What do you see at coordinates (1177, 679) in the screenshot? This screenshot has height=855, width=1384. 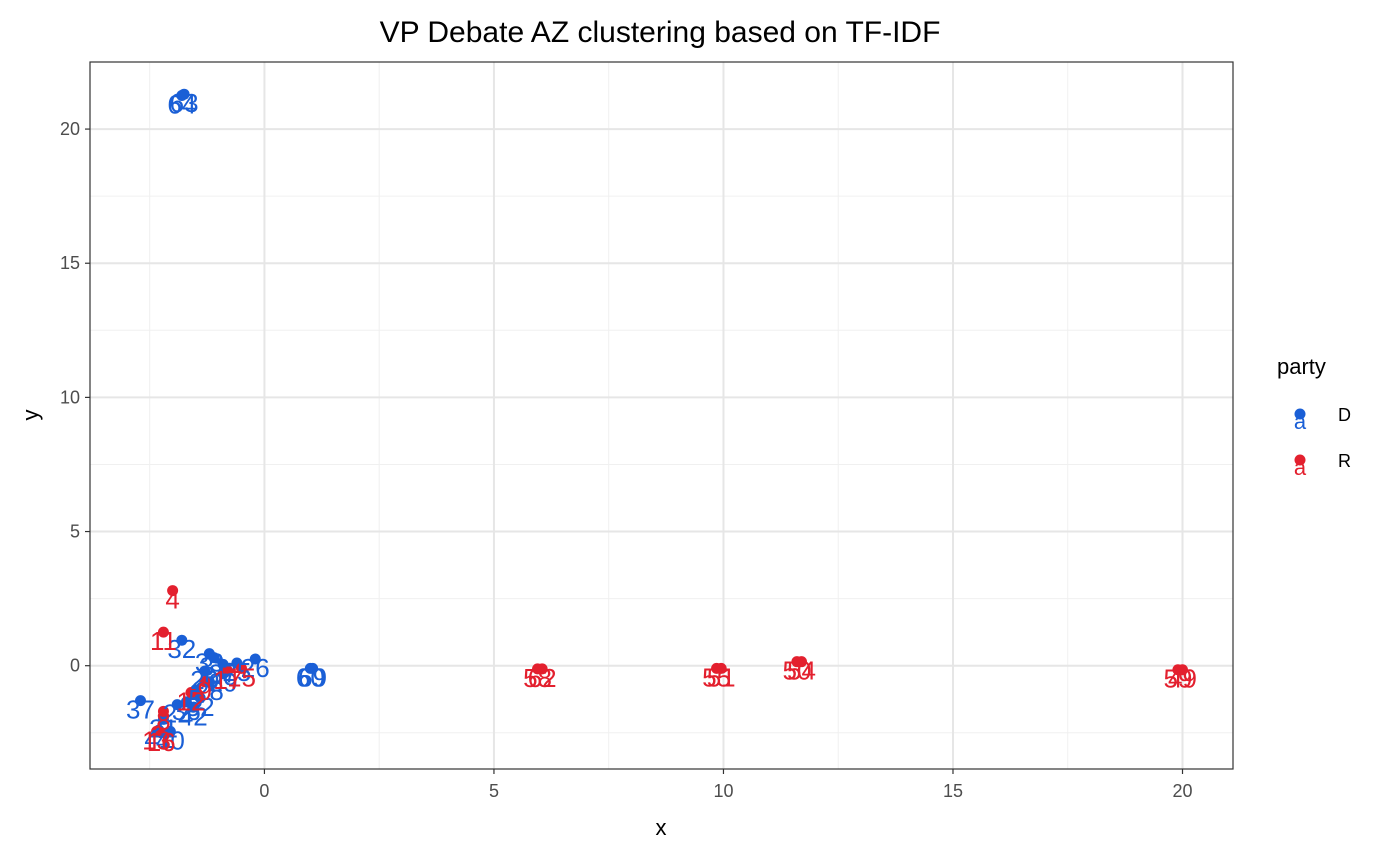 I see `data-point-label: 59` at bounding box center [1177, 679].